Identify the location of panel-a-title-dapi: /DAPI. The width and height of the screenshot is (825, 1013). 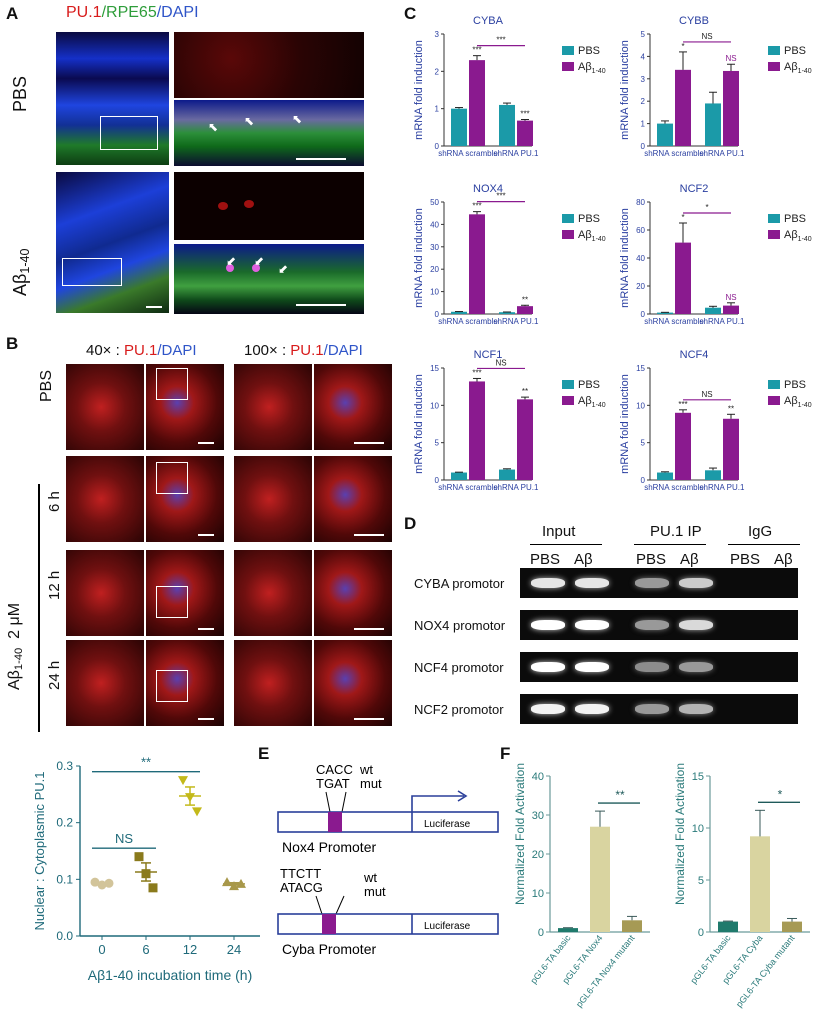
(177, 12).